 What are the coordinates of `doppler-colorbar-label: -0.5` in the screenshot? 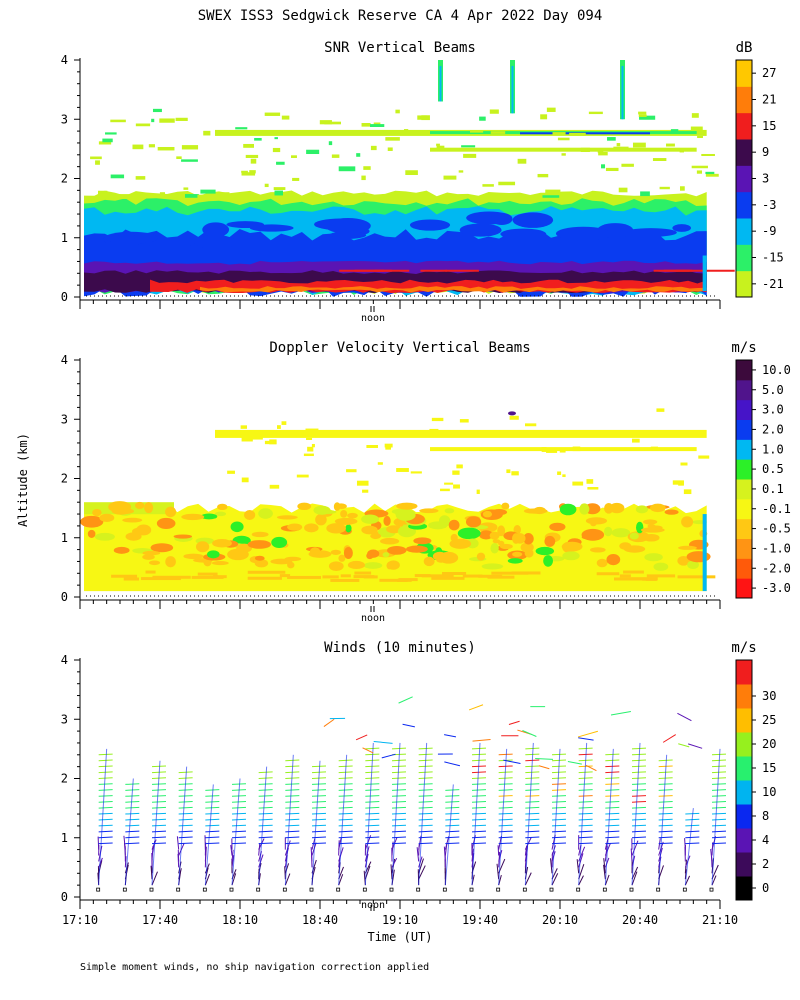 It's located at (776, 529).